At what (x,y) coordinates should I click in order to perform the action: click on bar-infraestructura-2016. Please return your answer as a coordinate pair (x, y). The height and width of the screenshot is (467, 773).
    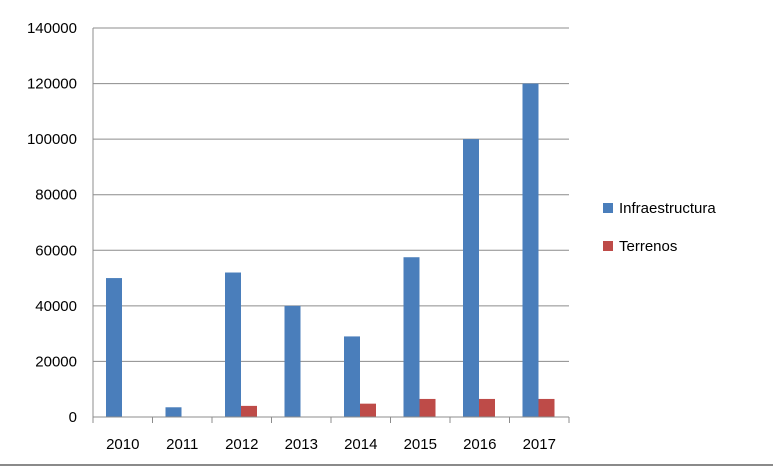
    Looking at the image, I should click on (471, 278).